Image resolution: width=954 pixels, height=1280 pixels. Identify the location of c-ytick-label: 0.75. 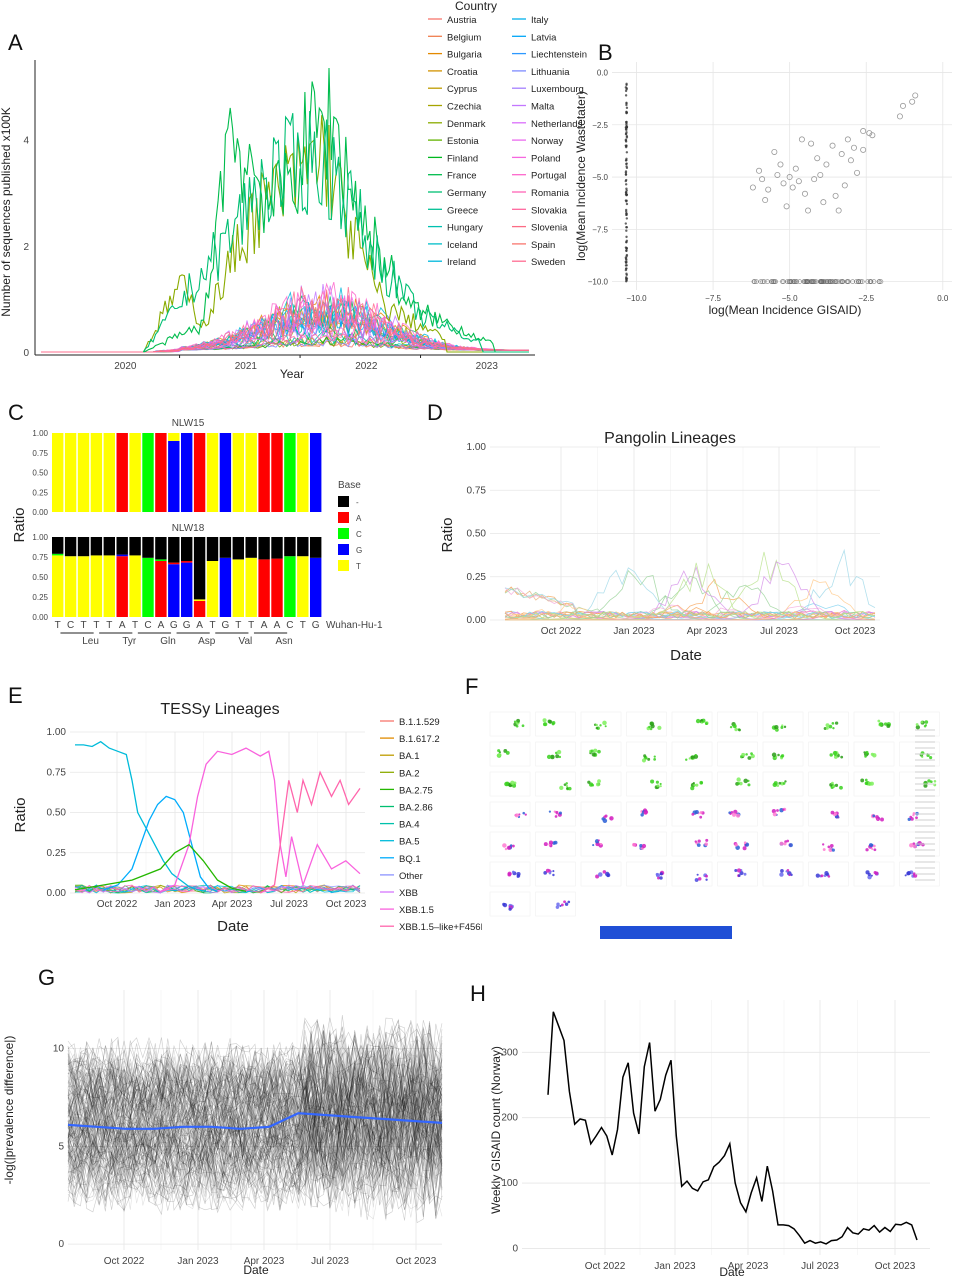
(40, 453).